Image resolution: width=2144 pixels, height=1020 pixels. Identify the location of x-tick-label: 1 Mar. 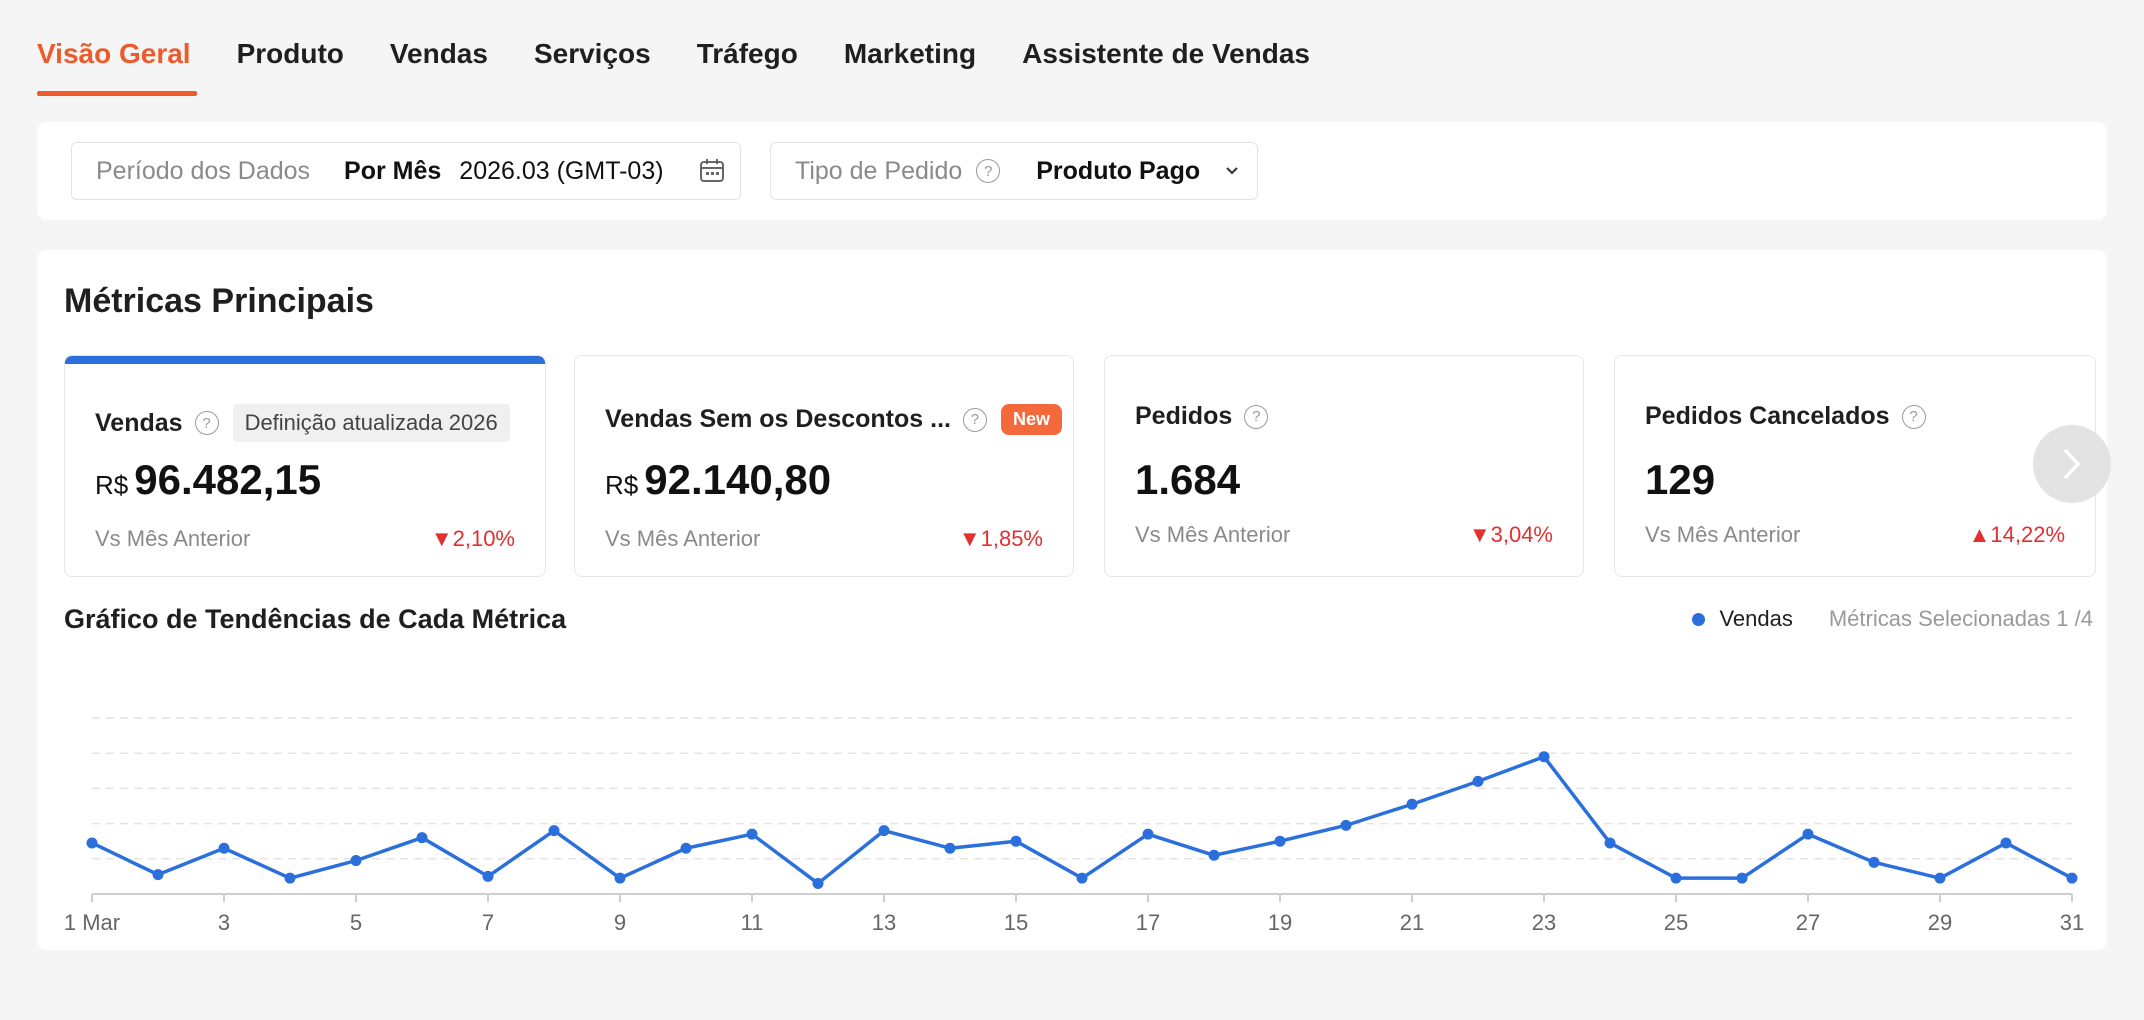
(92, 922).